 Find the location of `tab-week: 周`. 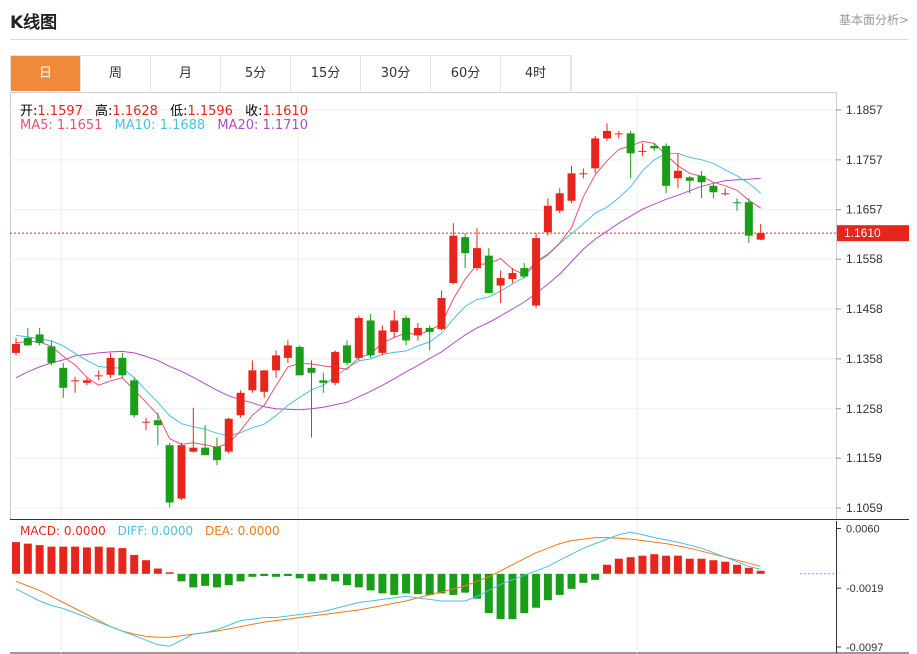

tab-week: 周 is located at coordinates (116, 73).